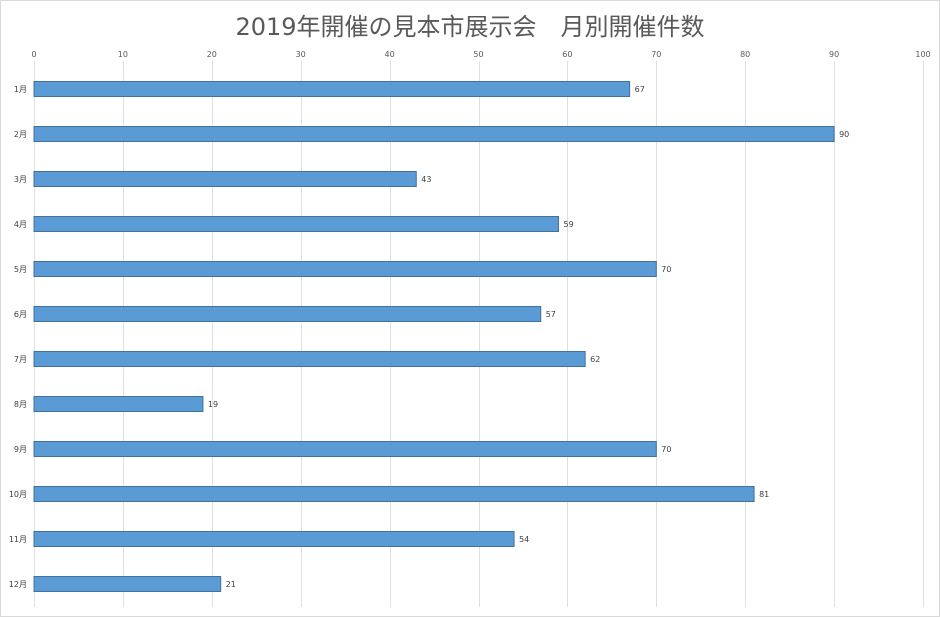 The height and width of the screenshot is (617, 940). Describe the element at coordinates (212, 54) in the screenshot. I see `x-tick-label: 20` at that location.